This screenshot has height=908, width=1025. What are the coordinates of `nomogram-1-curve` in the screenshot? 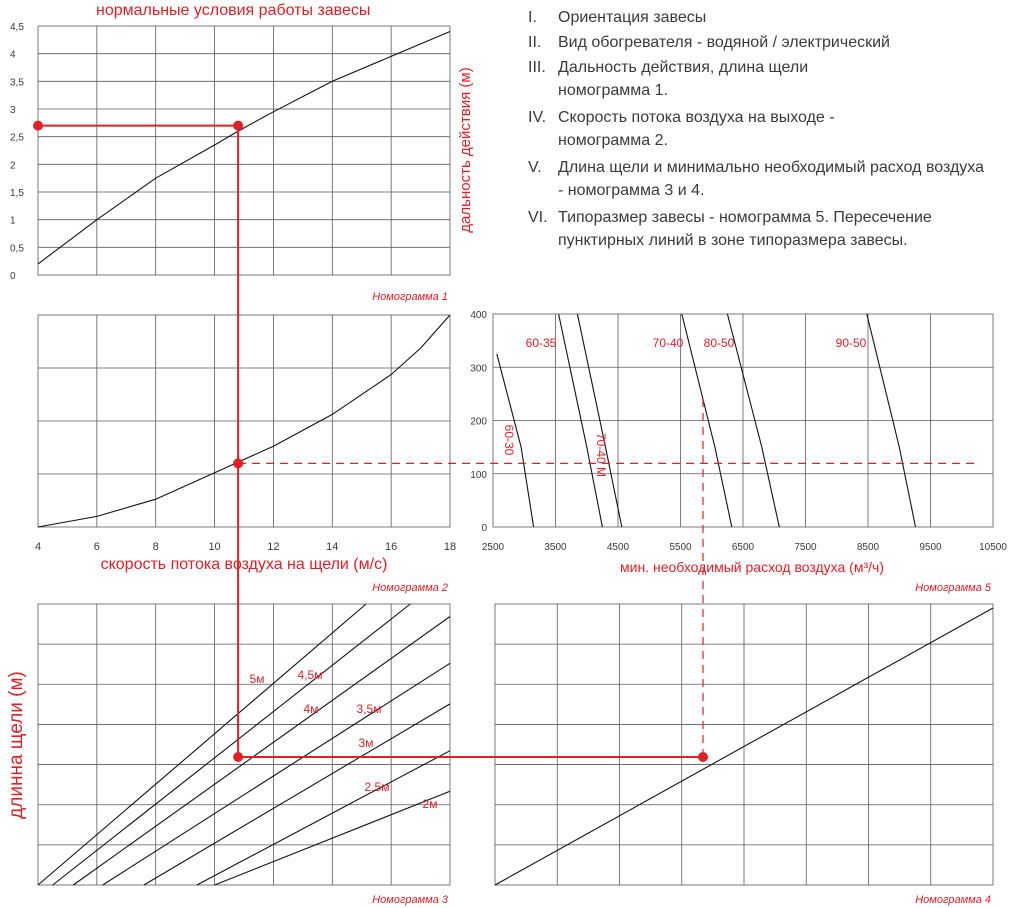 It's located at (244, 147).